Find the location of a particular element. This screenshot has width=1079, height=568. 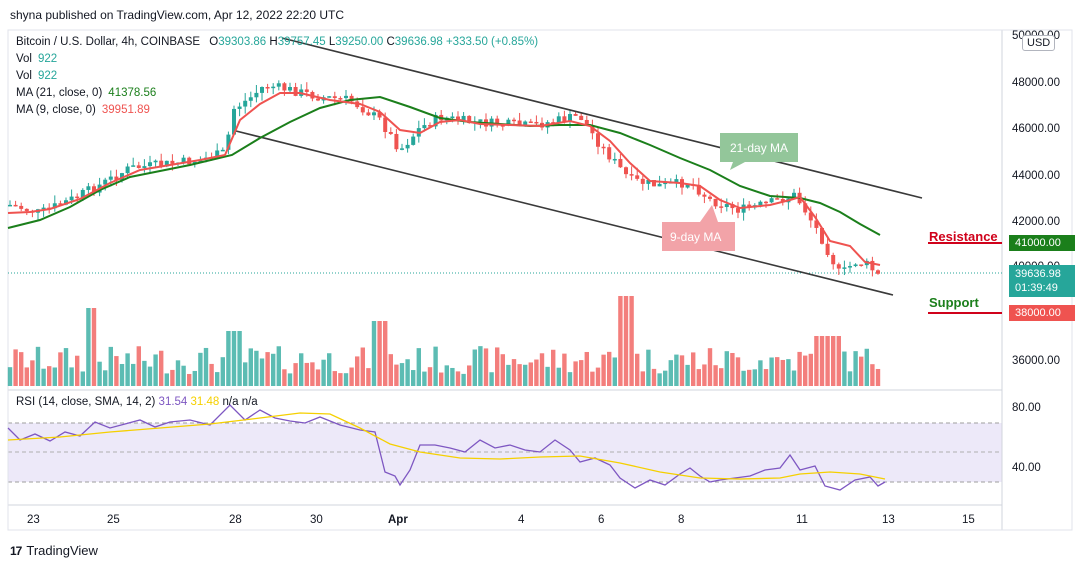

time-tick: Apr is located at coordinates (398, 520).